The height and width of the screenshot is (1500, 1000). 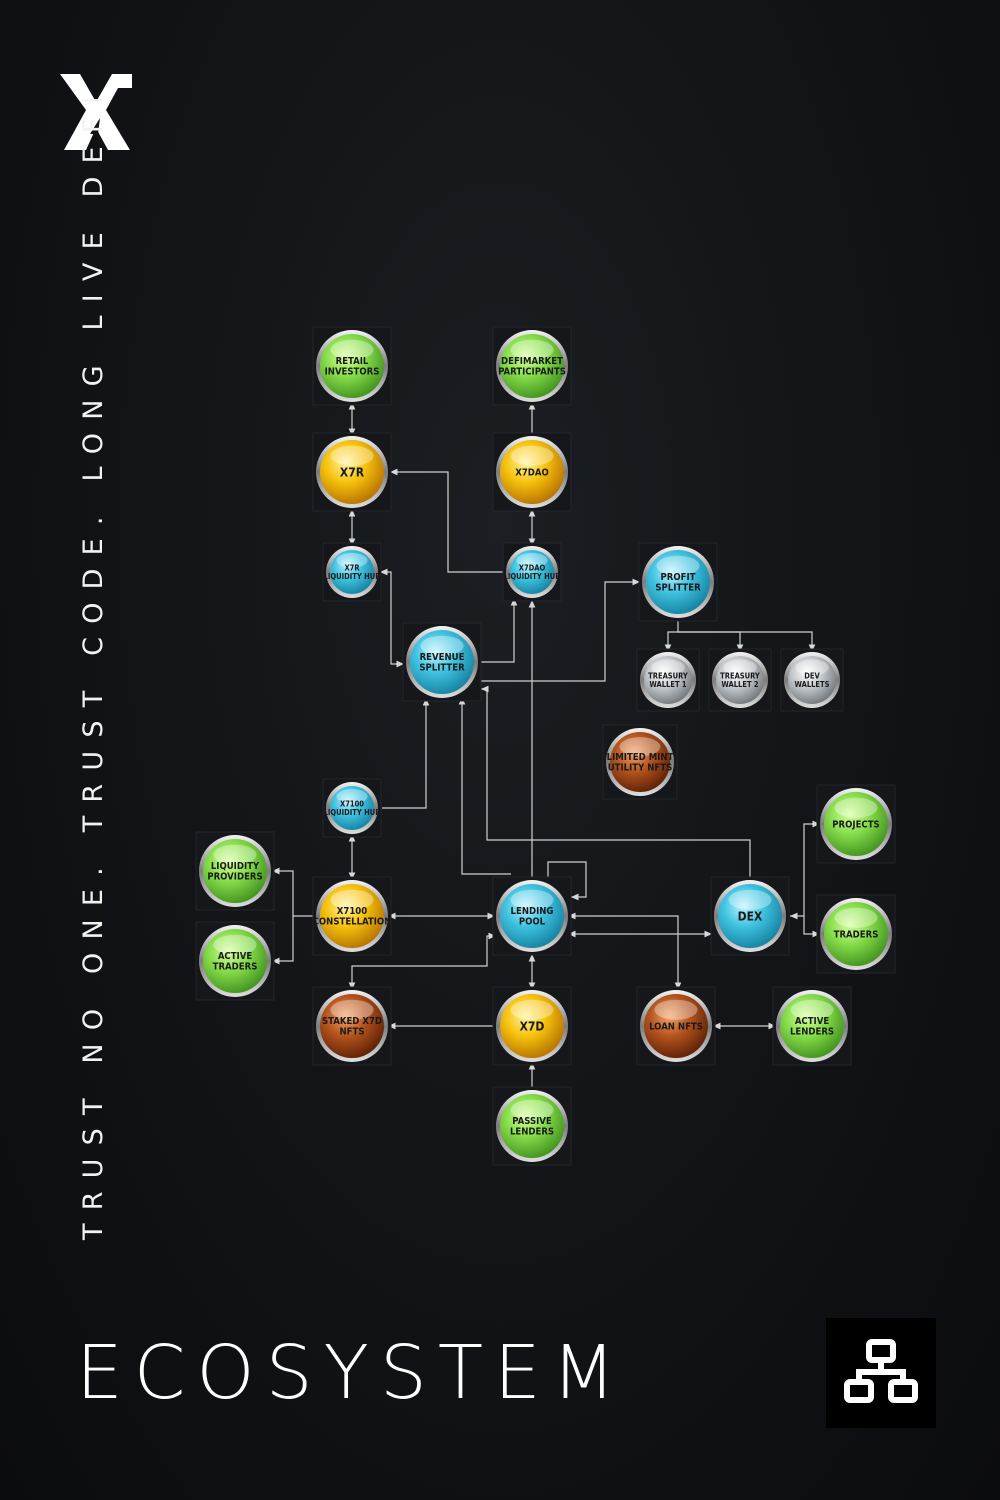 I want to click on node-label: X7R, so click(x=352, y=567).